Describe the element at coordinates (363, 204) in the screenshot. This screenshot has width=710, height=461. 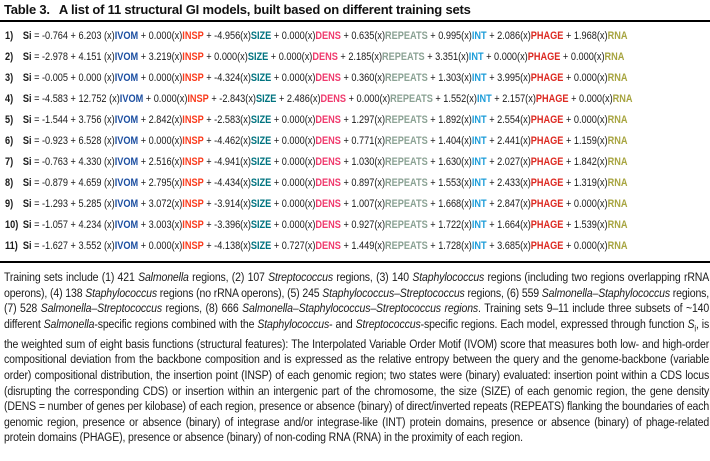
I see `coefficient-repeats: + 1.007(x)` at that location.